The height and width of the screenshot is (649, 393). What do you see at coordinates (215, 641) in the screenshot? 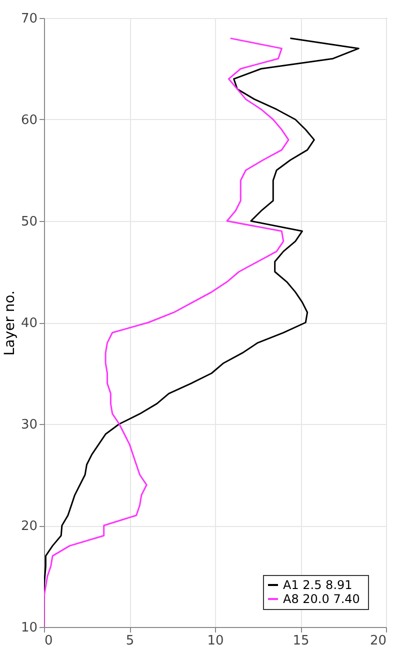
I see `x-tick-label: 10` at bounding box center [215, 641].